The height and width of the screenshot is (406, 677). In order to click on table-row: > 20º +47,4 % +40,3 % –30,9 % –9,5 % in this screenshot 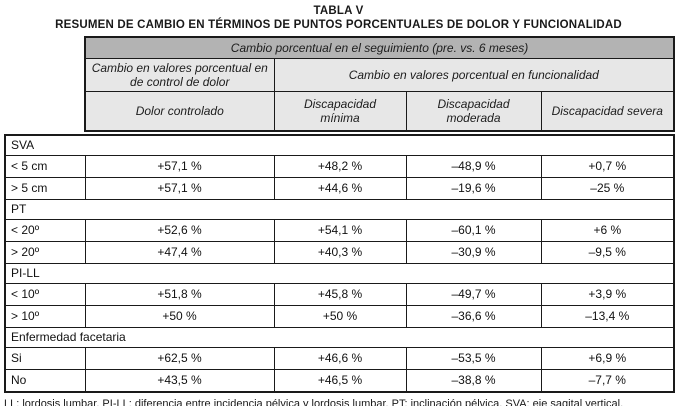, I will do `click(339, 252)`.